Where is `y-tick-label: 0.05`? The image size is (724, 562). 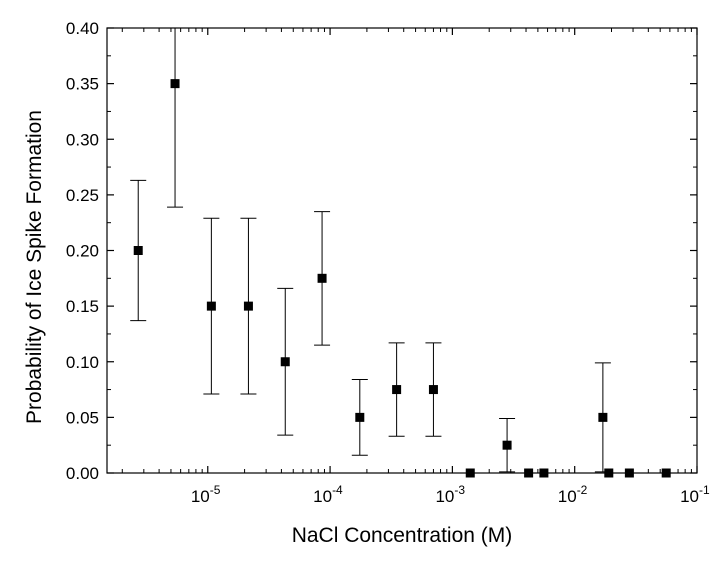
y-tick-label: 0.05 is located at coordinates (82, 417).